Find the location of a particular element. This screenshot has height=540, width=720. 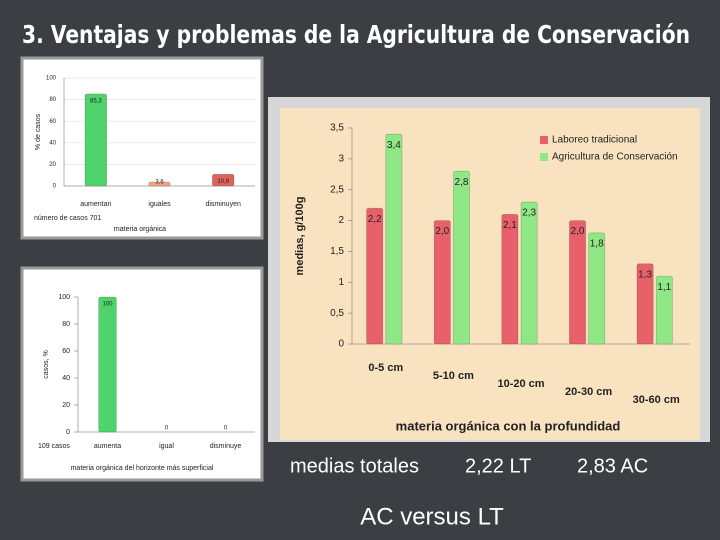

value-label: 1,3 is located at coordinates (645, 274).